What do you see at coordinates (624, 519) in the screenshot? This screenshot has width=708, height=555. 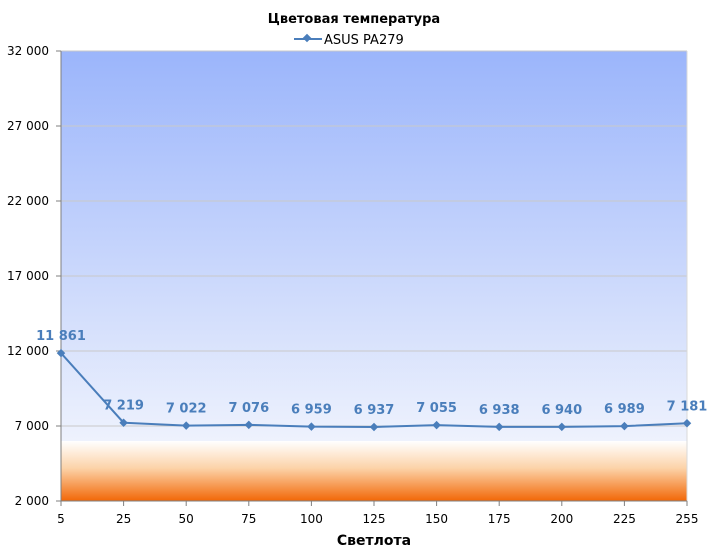 I see `x-tick-label: 225` at bounding box center [624, 519].